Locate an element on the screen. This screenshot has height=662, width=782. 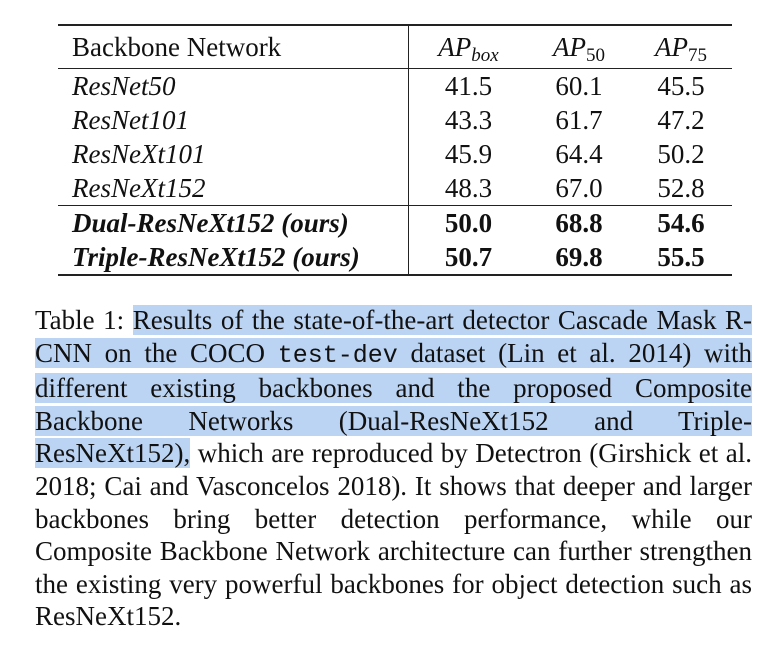
ap-value: 68.8 is located at coordinates (579, 223).